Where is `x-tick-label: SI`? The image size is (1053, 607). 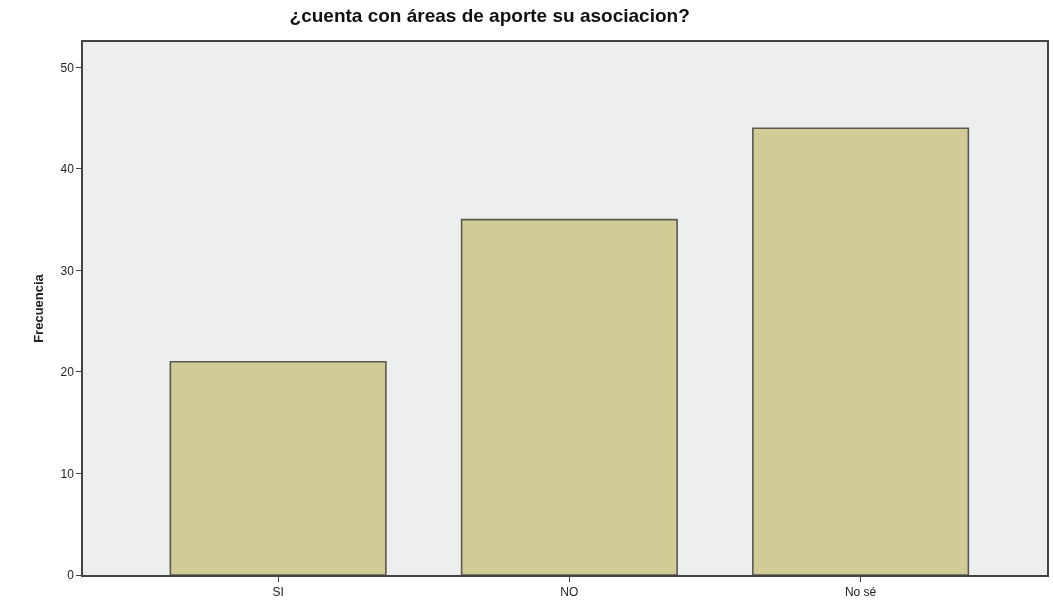
x-tick-label: SI is located at coordinates (278, 592).